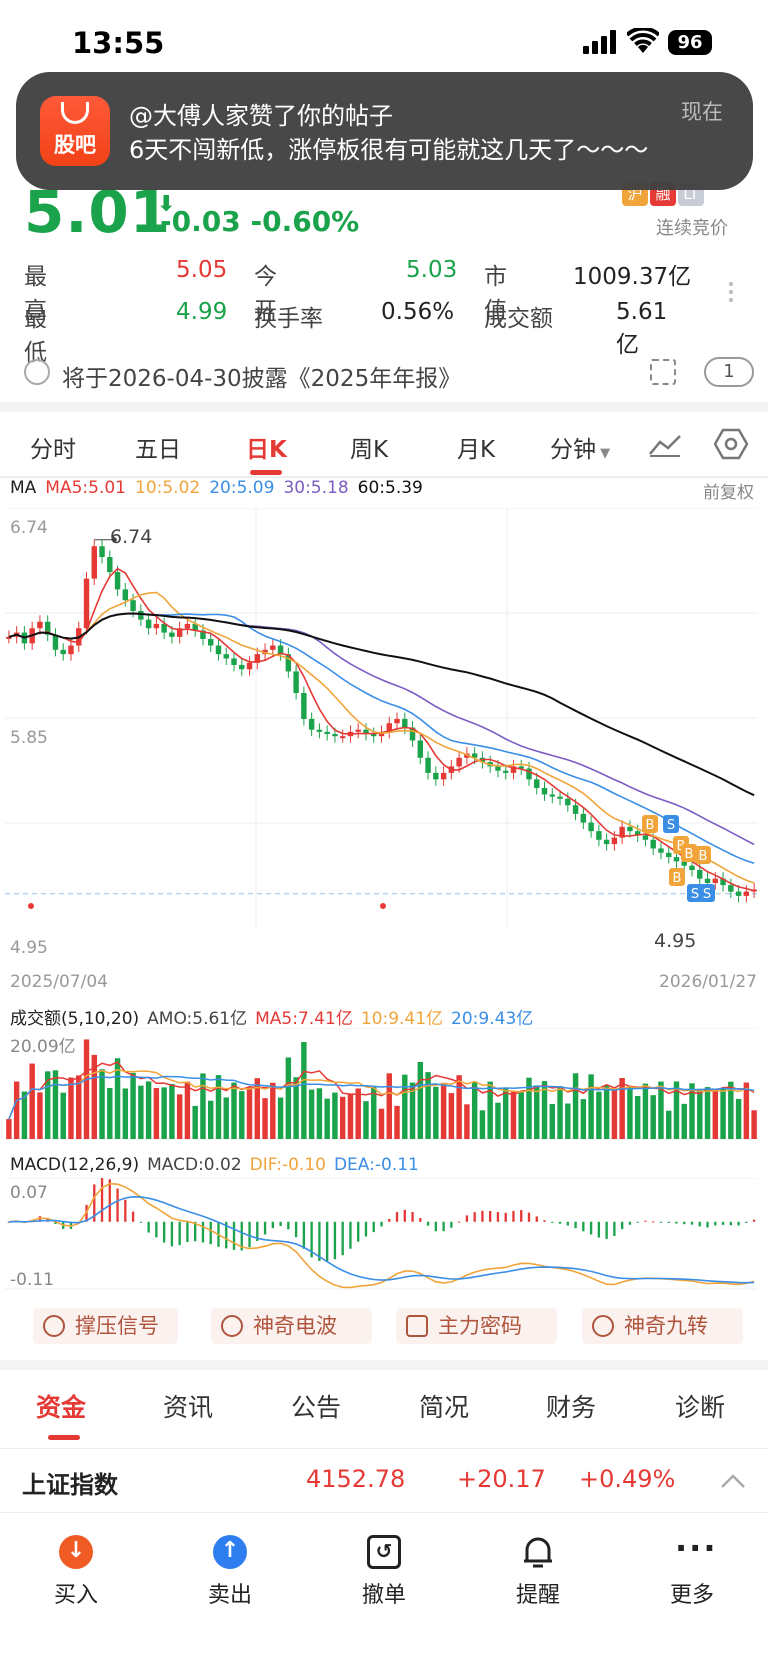 This screenshot has height=1662, width=768. What do you see at coordinates (166, 204) in the screenshot?
I see `down-arrow-icon: ⬇` at bounding box center [166, 204].